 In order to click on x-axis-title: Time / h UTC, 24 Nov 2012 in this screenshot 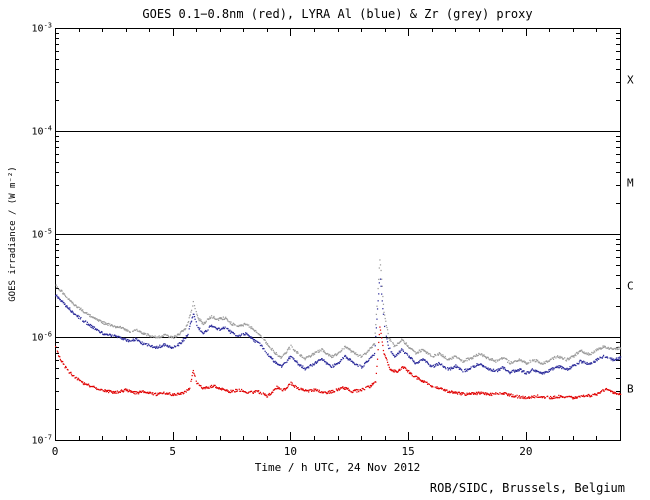, I will do `click(337, 467)`.